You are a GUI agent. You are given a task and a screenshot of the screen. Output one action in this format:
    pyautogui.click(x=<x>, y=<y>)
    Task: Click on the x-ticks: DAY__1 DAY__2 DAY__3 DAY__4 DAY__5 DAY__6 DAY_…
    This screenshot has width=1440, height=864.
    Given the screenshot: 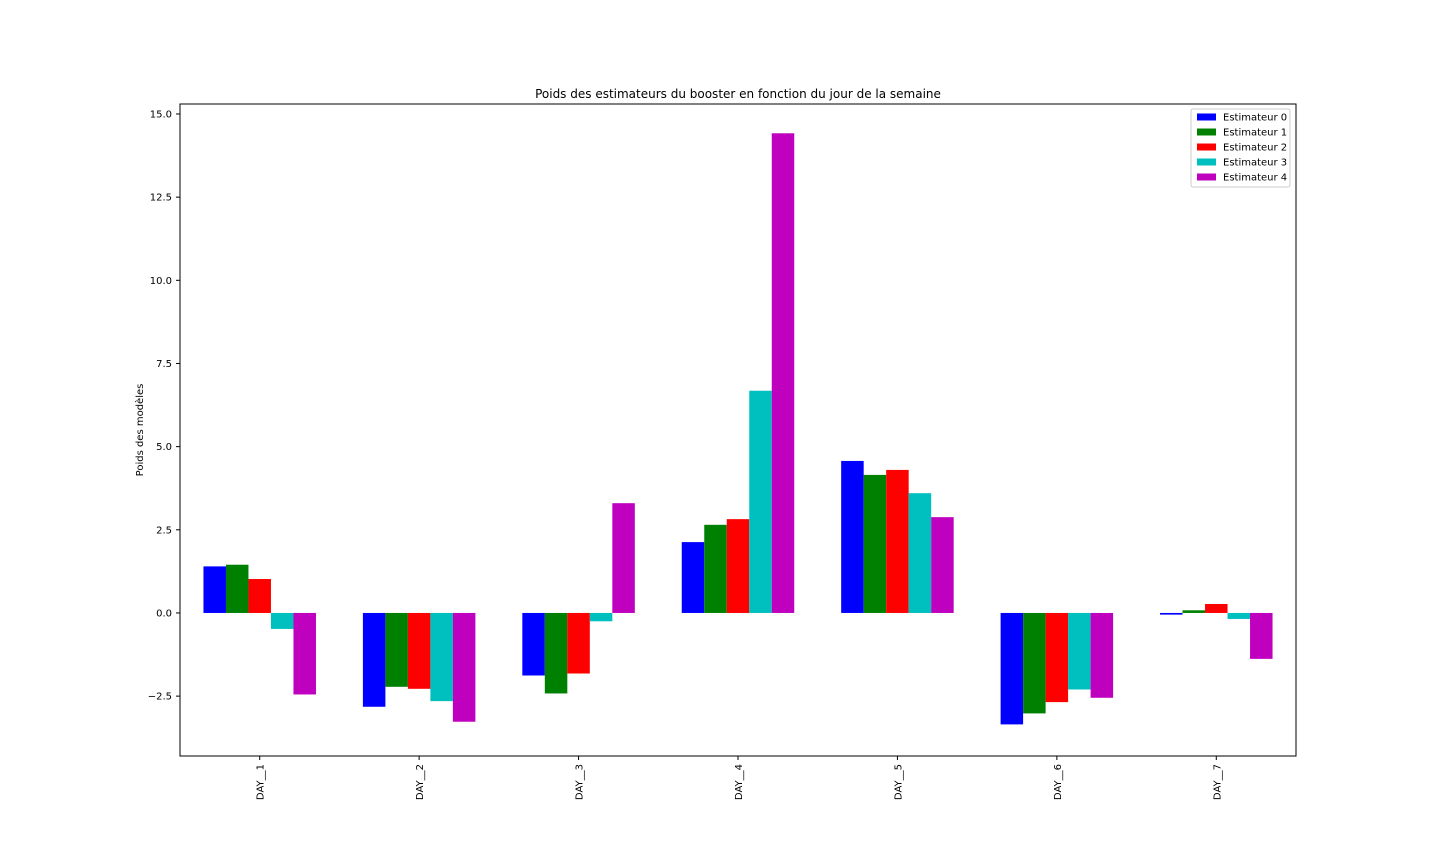 What is the action you would take?
    pyautogui.click(x=739, y=778)
    